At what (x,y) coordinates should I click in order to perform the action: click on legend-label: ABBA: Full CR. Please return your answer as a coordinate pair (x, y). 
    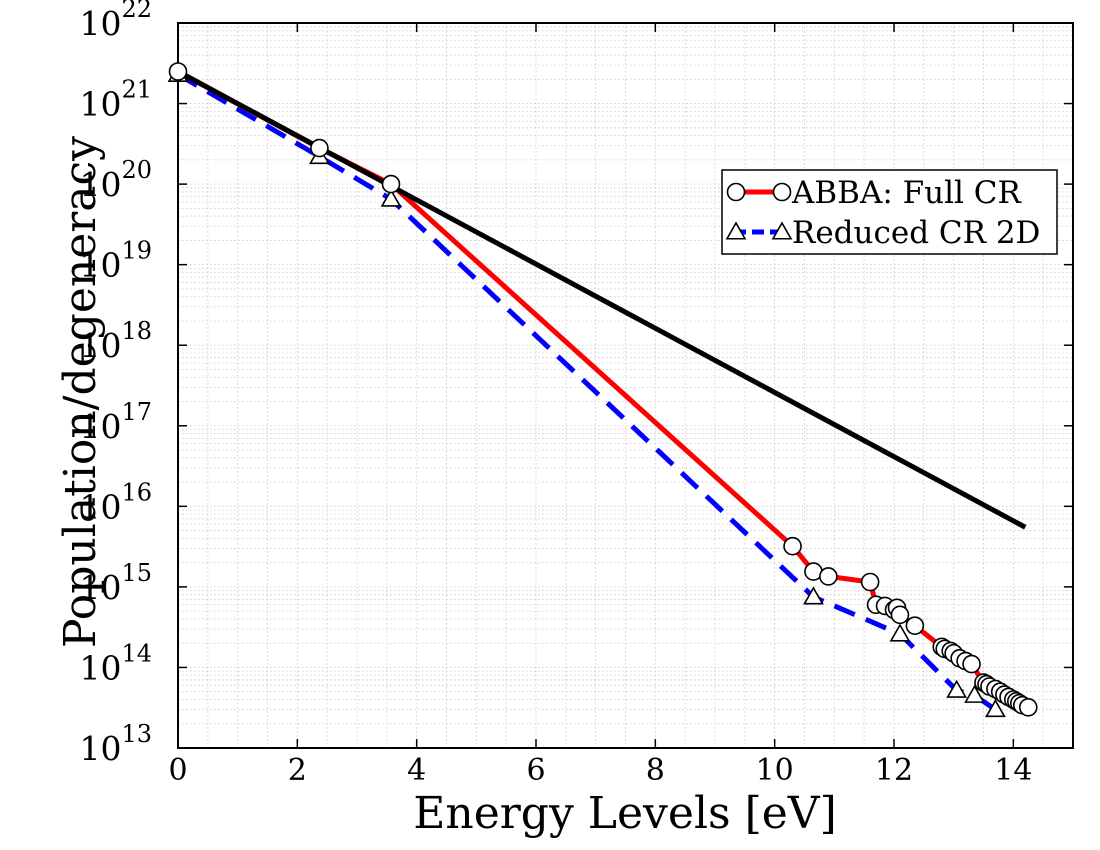
    Looking at the image, I should click on (907, 193).